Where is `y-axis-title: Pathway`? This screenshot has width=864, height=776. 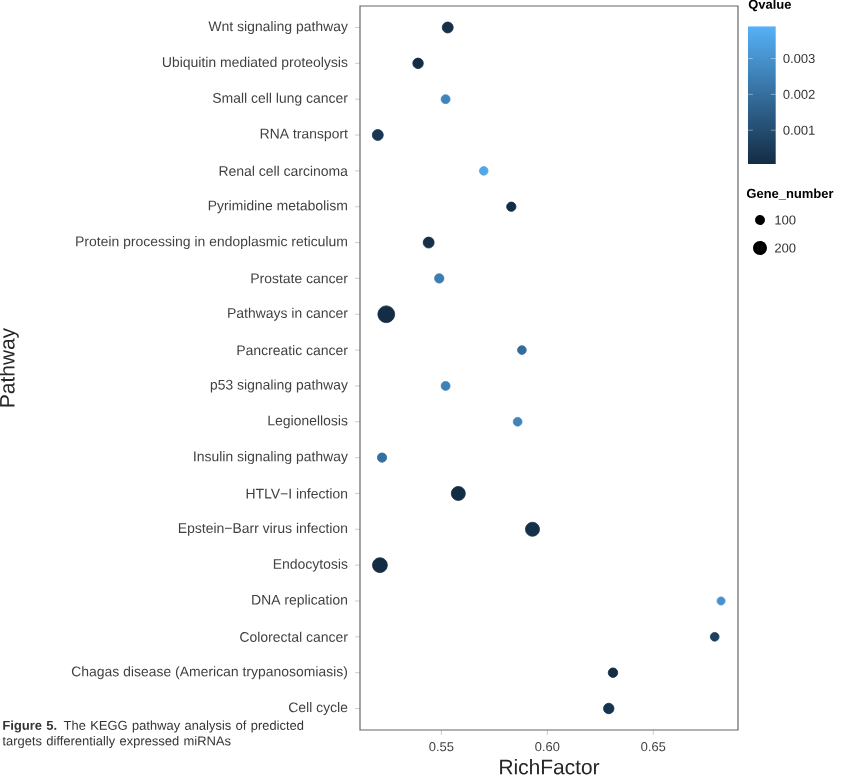 y-axis-title: Pathway is located at coordinates (9, 367).